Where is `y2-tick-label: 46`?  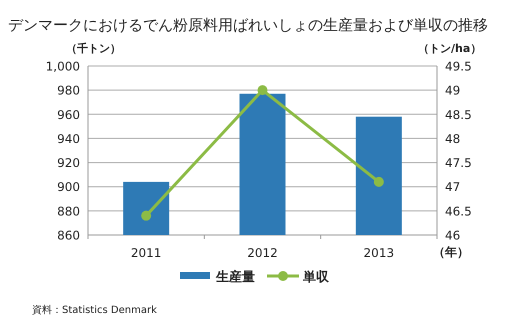 y2-tick-label: 46 is located at coordinates (452, 235).